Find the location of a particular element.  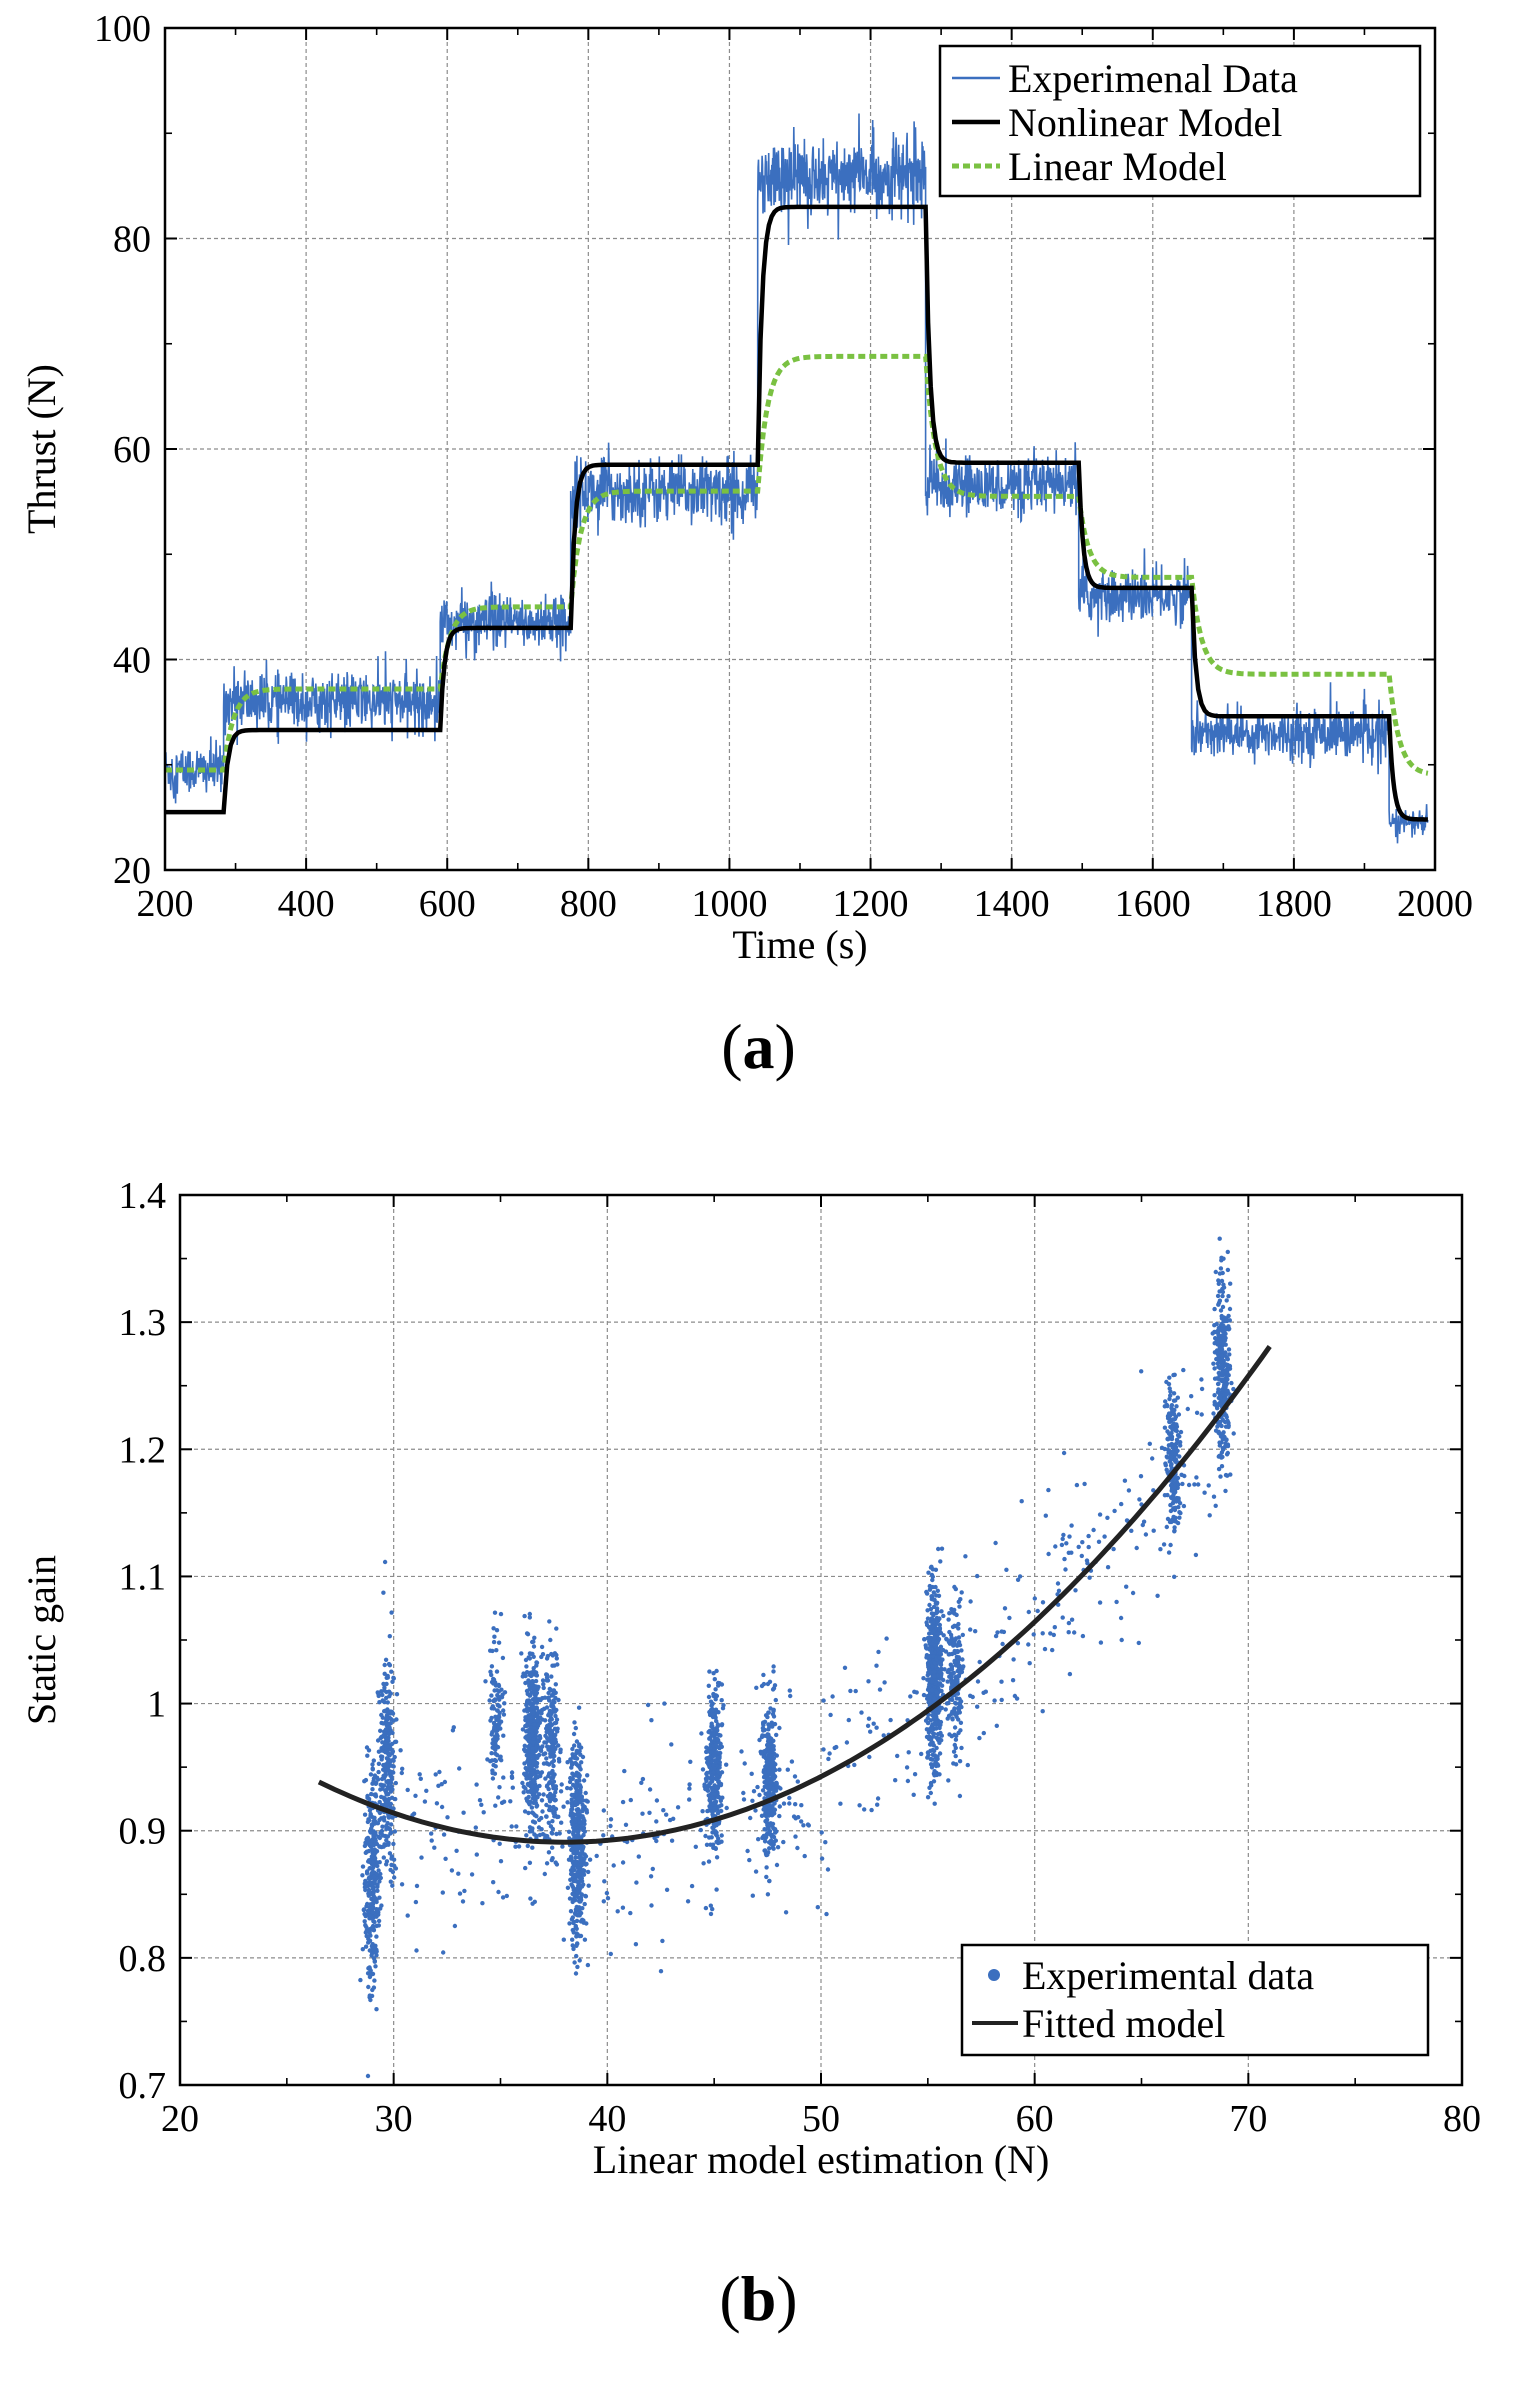

y-tick-label: 0.7 is located at coordinates (143, 2086).